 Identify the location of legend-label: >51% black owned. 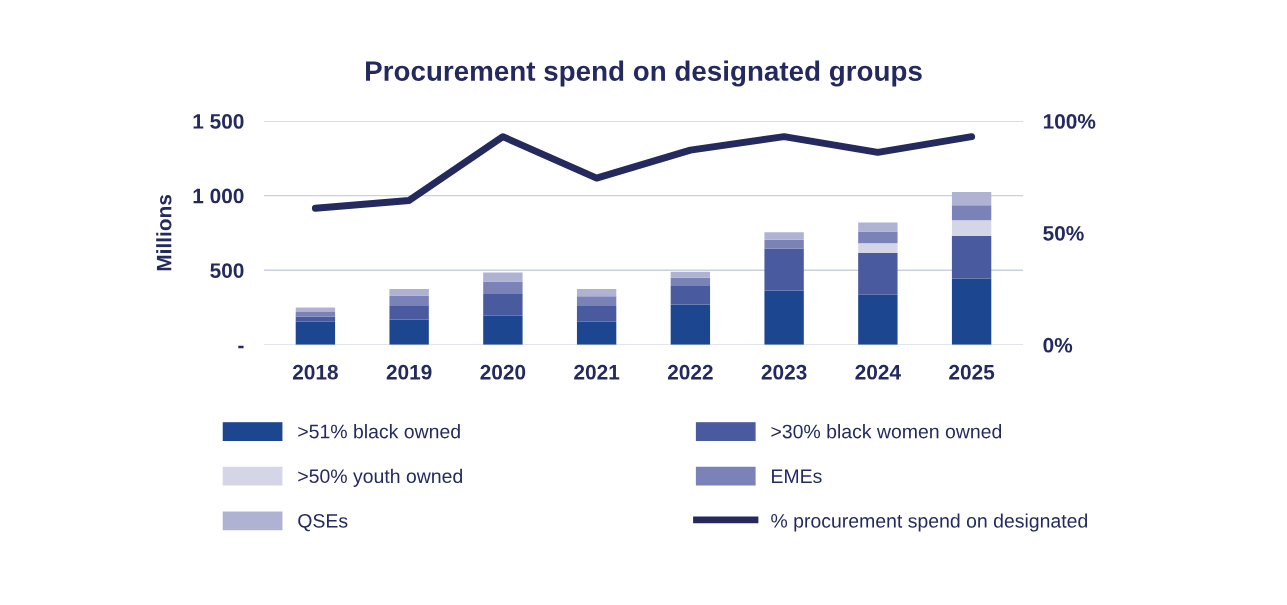
(379, 431).